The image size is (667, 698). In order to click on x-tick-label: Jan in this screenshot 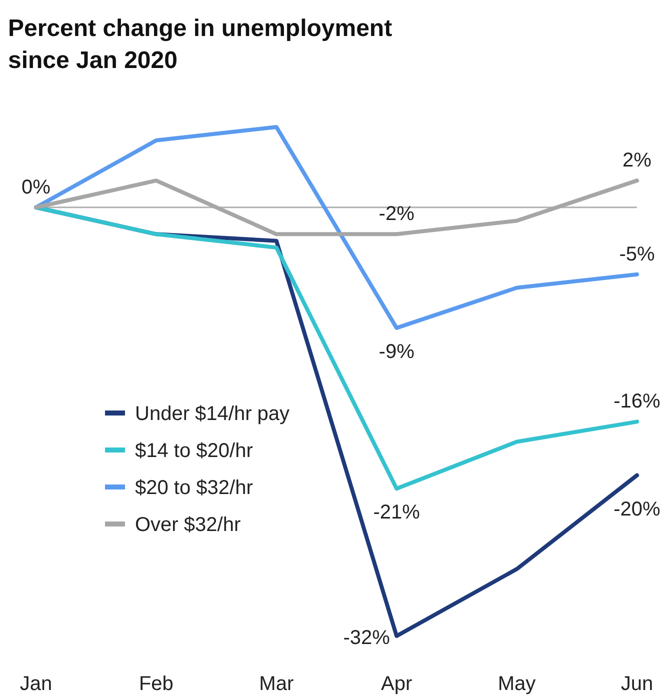, I will do `click(36, 684)`.